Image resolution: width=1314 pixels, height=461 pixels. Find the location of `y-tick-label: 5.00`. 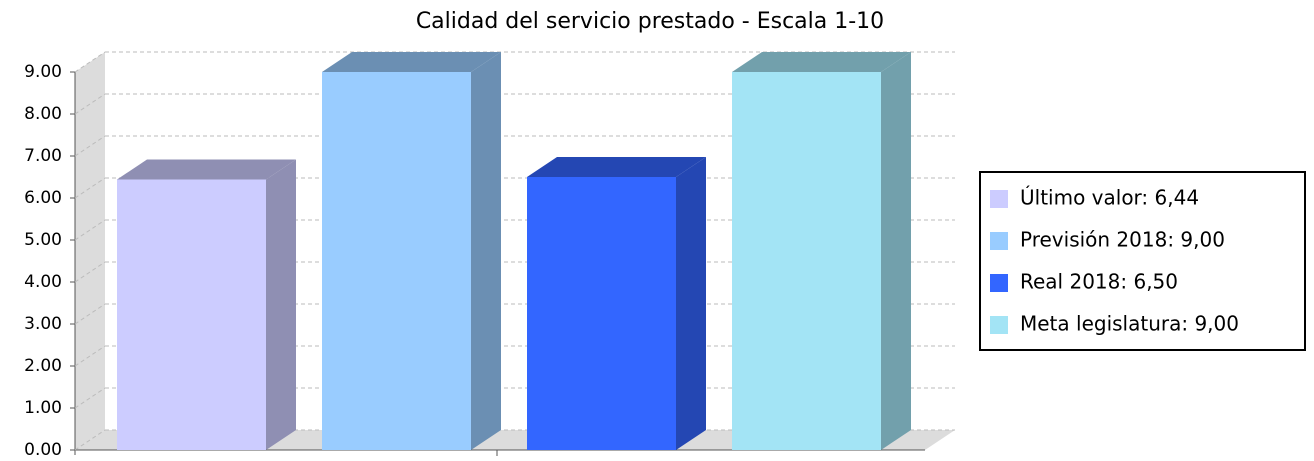

y-tick-label: 5.00 is located at coordinates (43, 240).